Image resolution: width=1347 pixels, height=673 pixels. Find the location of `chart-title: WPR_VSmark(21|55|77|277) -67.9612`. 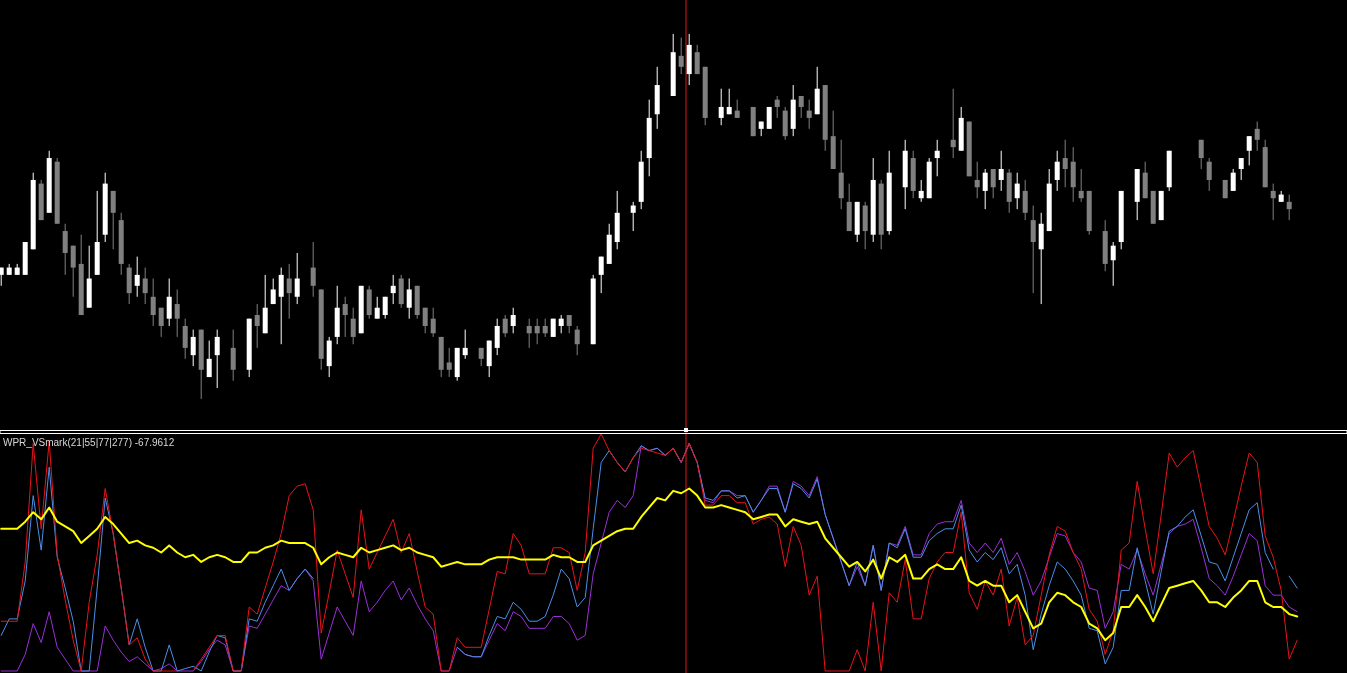

chart-title: WPR_VSmark(21|55|77|277) -67.9612 is located at coordinates (89, 442).